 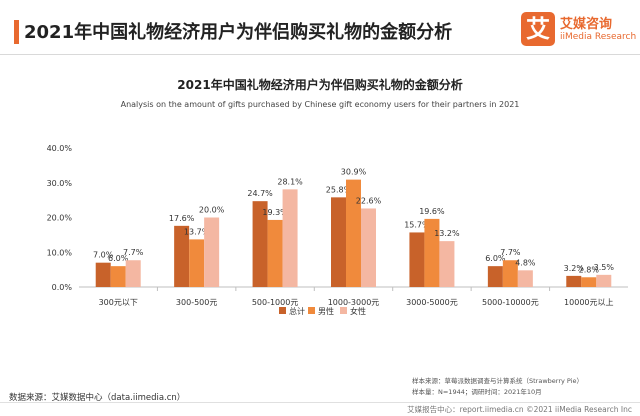 What do you see at coordinates (588, 302) in the screenshot?
I see `category-label: 10000元以上` at bounding box center [588, 302].